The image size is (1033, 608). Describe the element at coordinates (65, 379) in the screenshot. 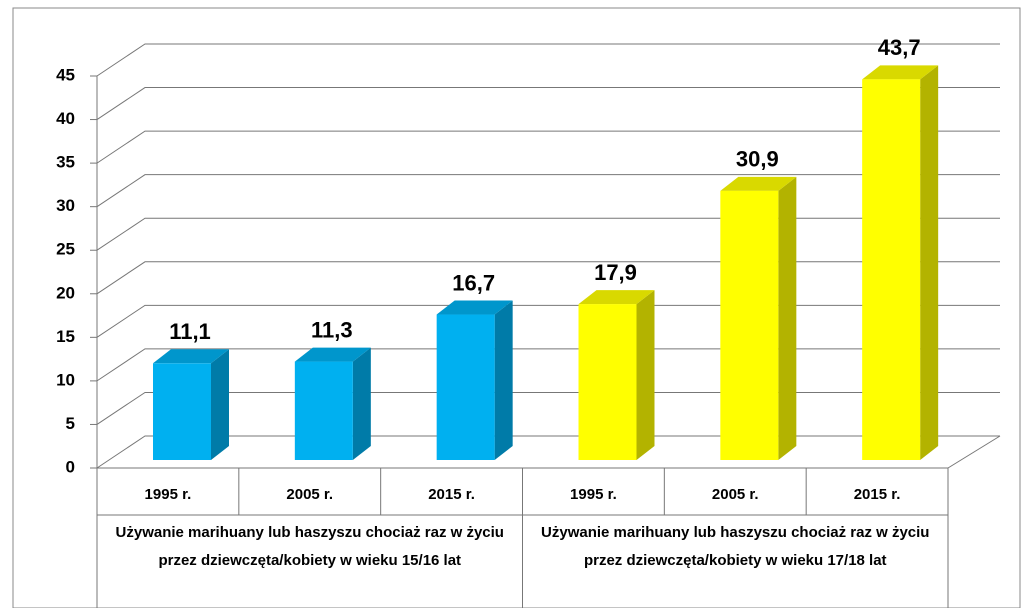

I see `y-tick-label: 10` at that location.